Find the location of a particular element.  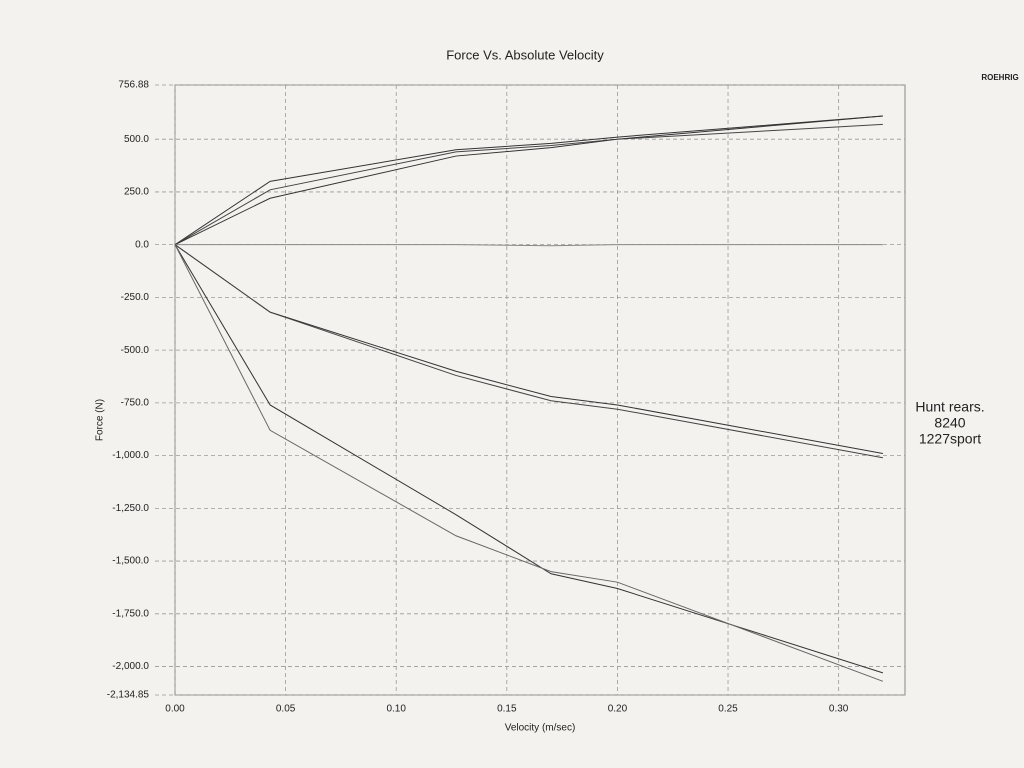

y-axis-label: Force (N) is located at coordinates (100, 420).